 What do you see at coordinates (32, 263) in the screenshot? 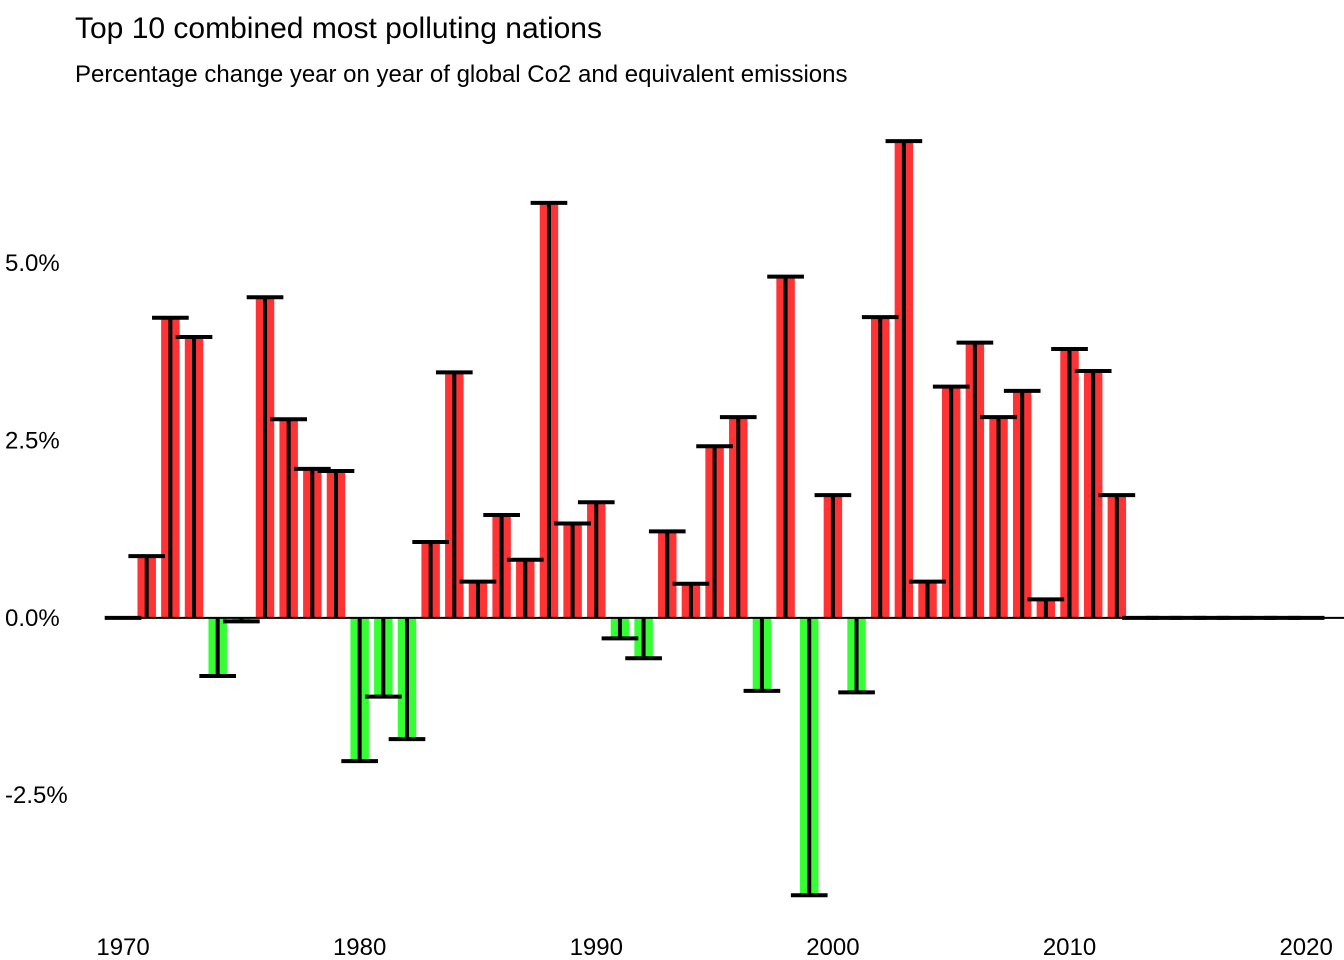
I see `y-tick-label: 5.0%` at bounding box center [32, 263].